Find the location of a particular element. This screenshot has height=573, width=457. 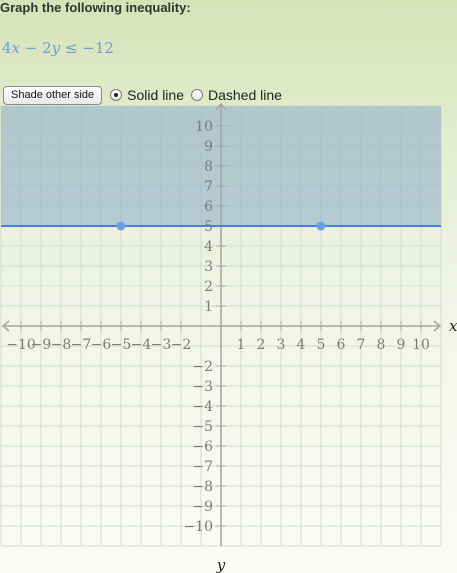

variable-y: y is located at coordinates (56, 48).